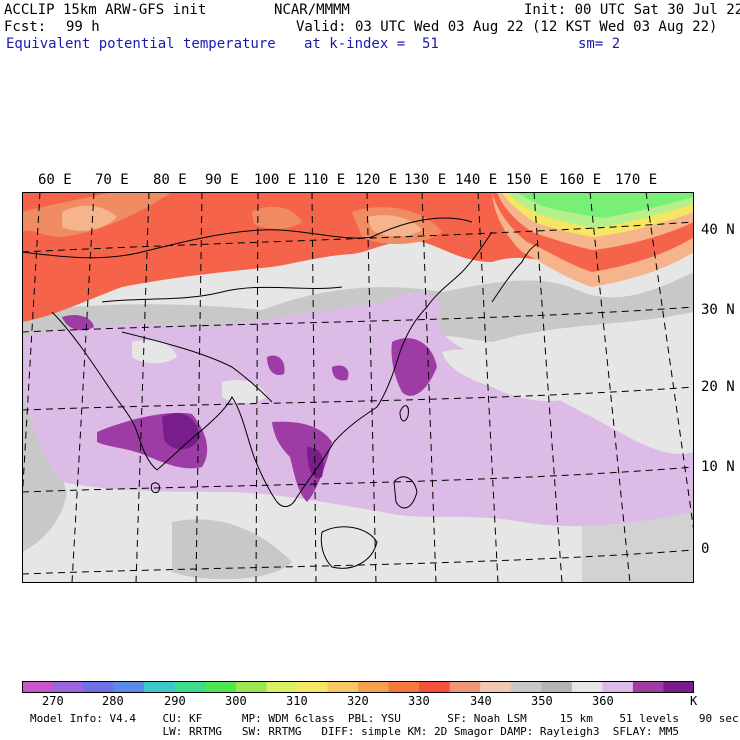 Image resolution: width=740 pixels, height=740 pixels. Describe the element at coordinates (141, 44) in the screenshot. I see `field-name: Equivalent potential temperature` at that location.